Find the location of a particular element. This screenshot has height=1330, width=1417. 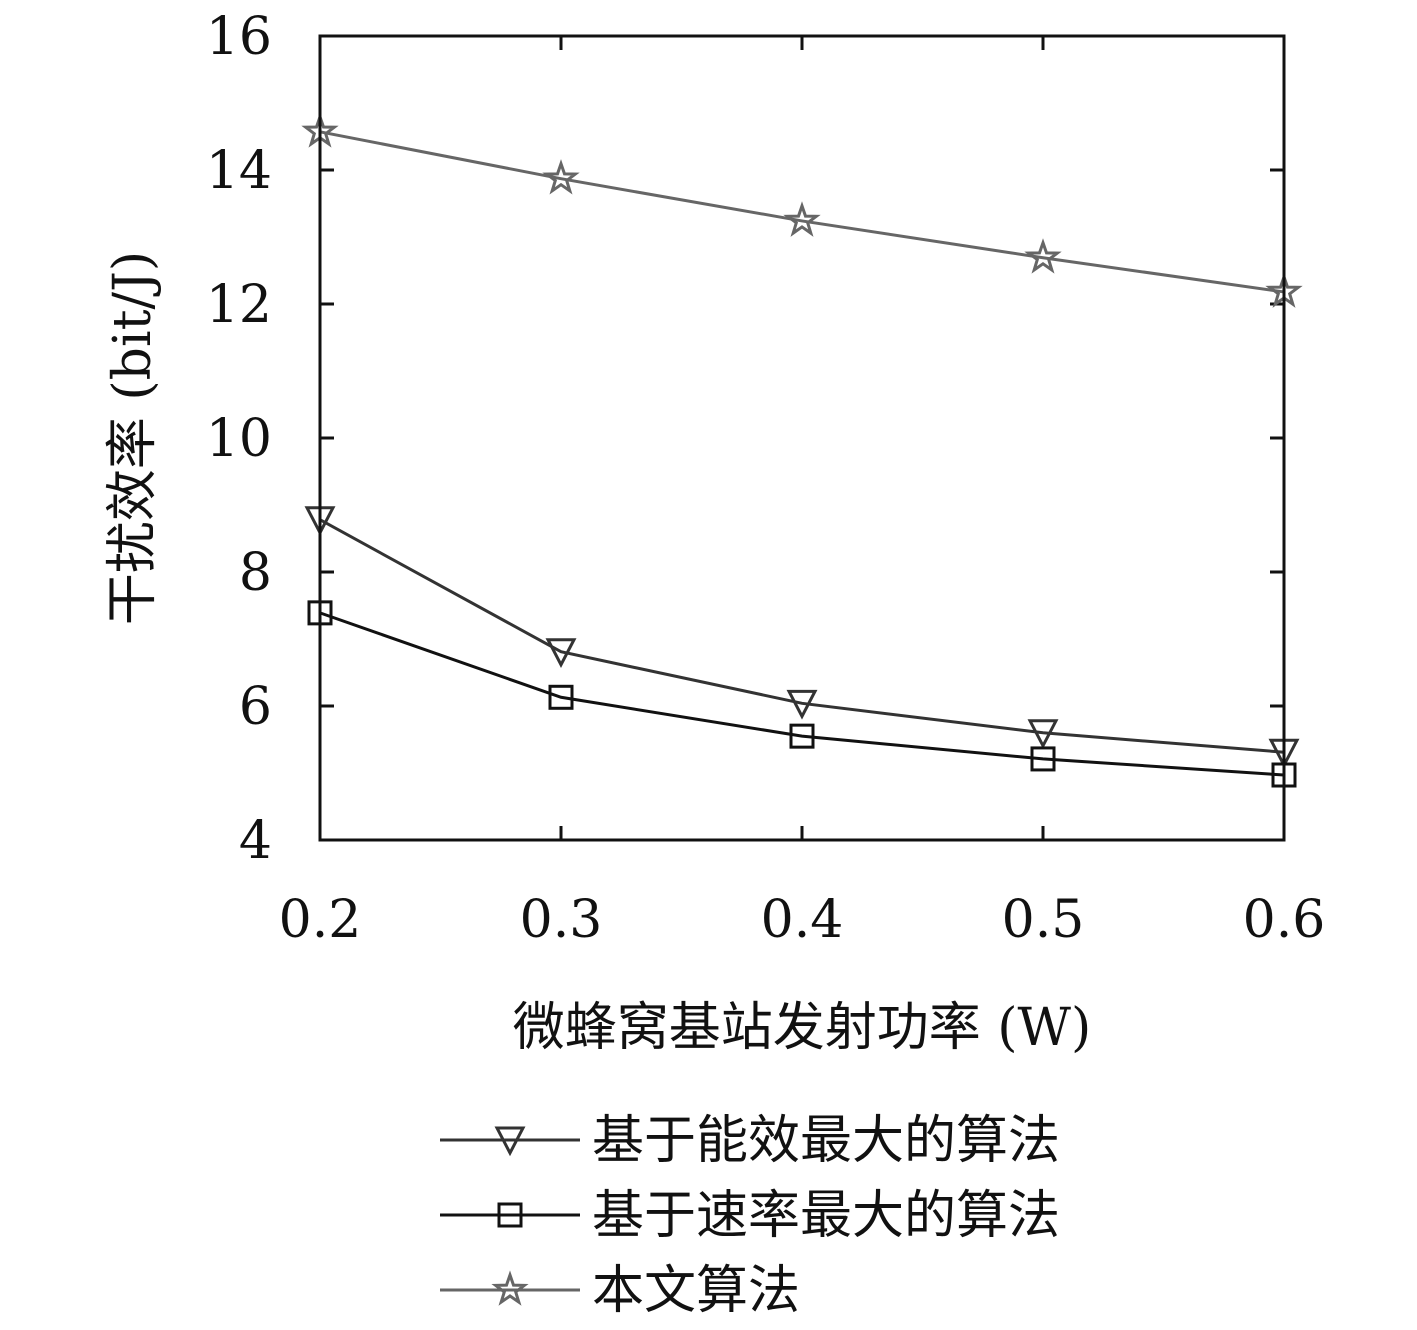

series-star is located at coordinates (802, 210).